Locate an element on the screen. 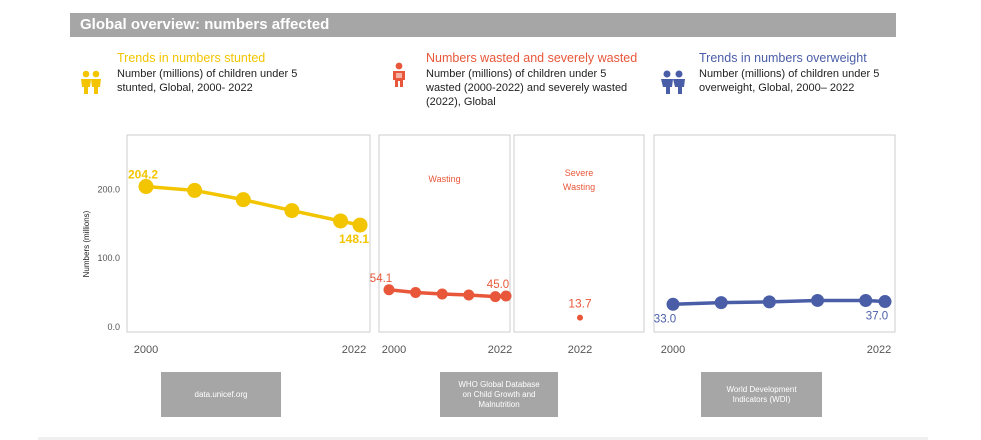 Image resolution: width=981 pixels, height=440 pixels. severely_wasted-panel-title: Wasting is located at coordinates (579, 187).